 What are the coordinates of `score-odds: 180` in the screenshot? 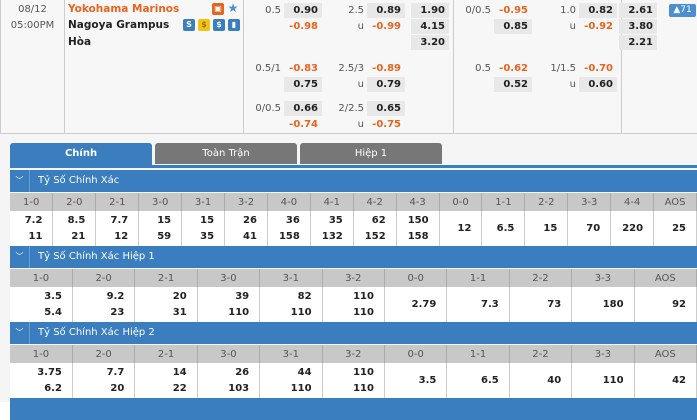 It's located at (603, 304).